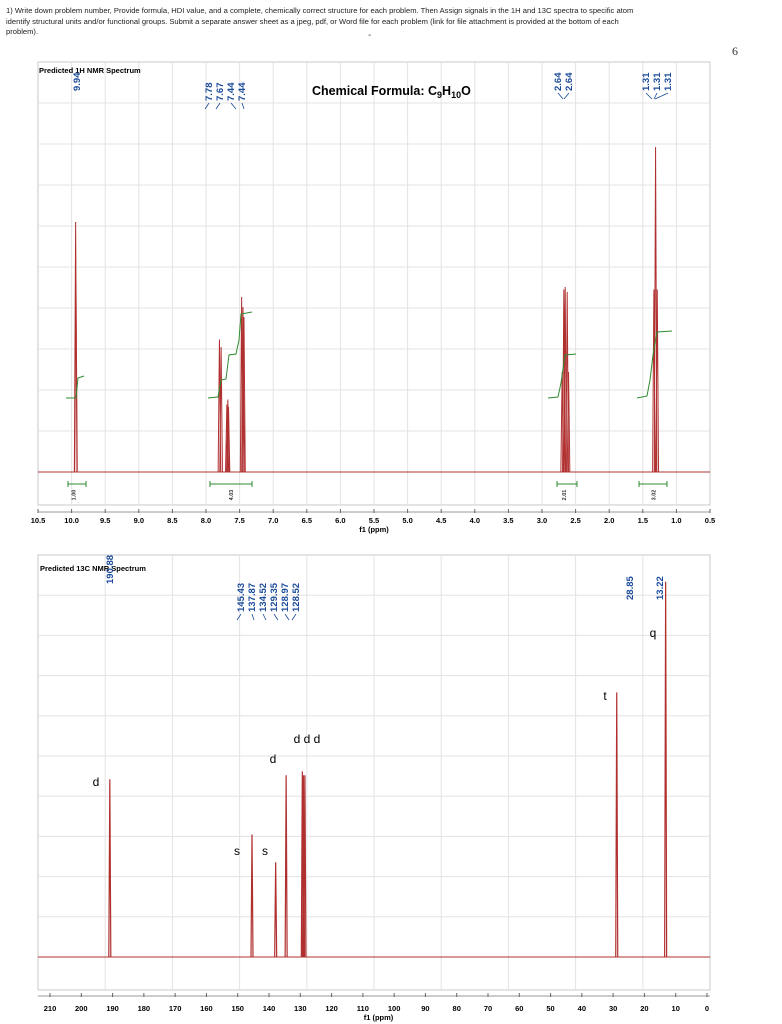 The image size is (782, 1024). Describe the element at coordinates (110, 569) in the screenshot. I see `peak-label: 190.88` at that location.